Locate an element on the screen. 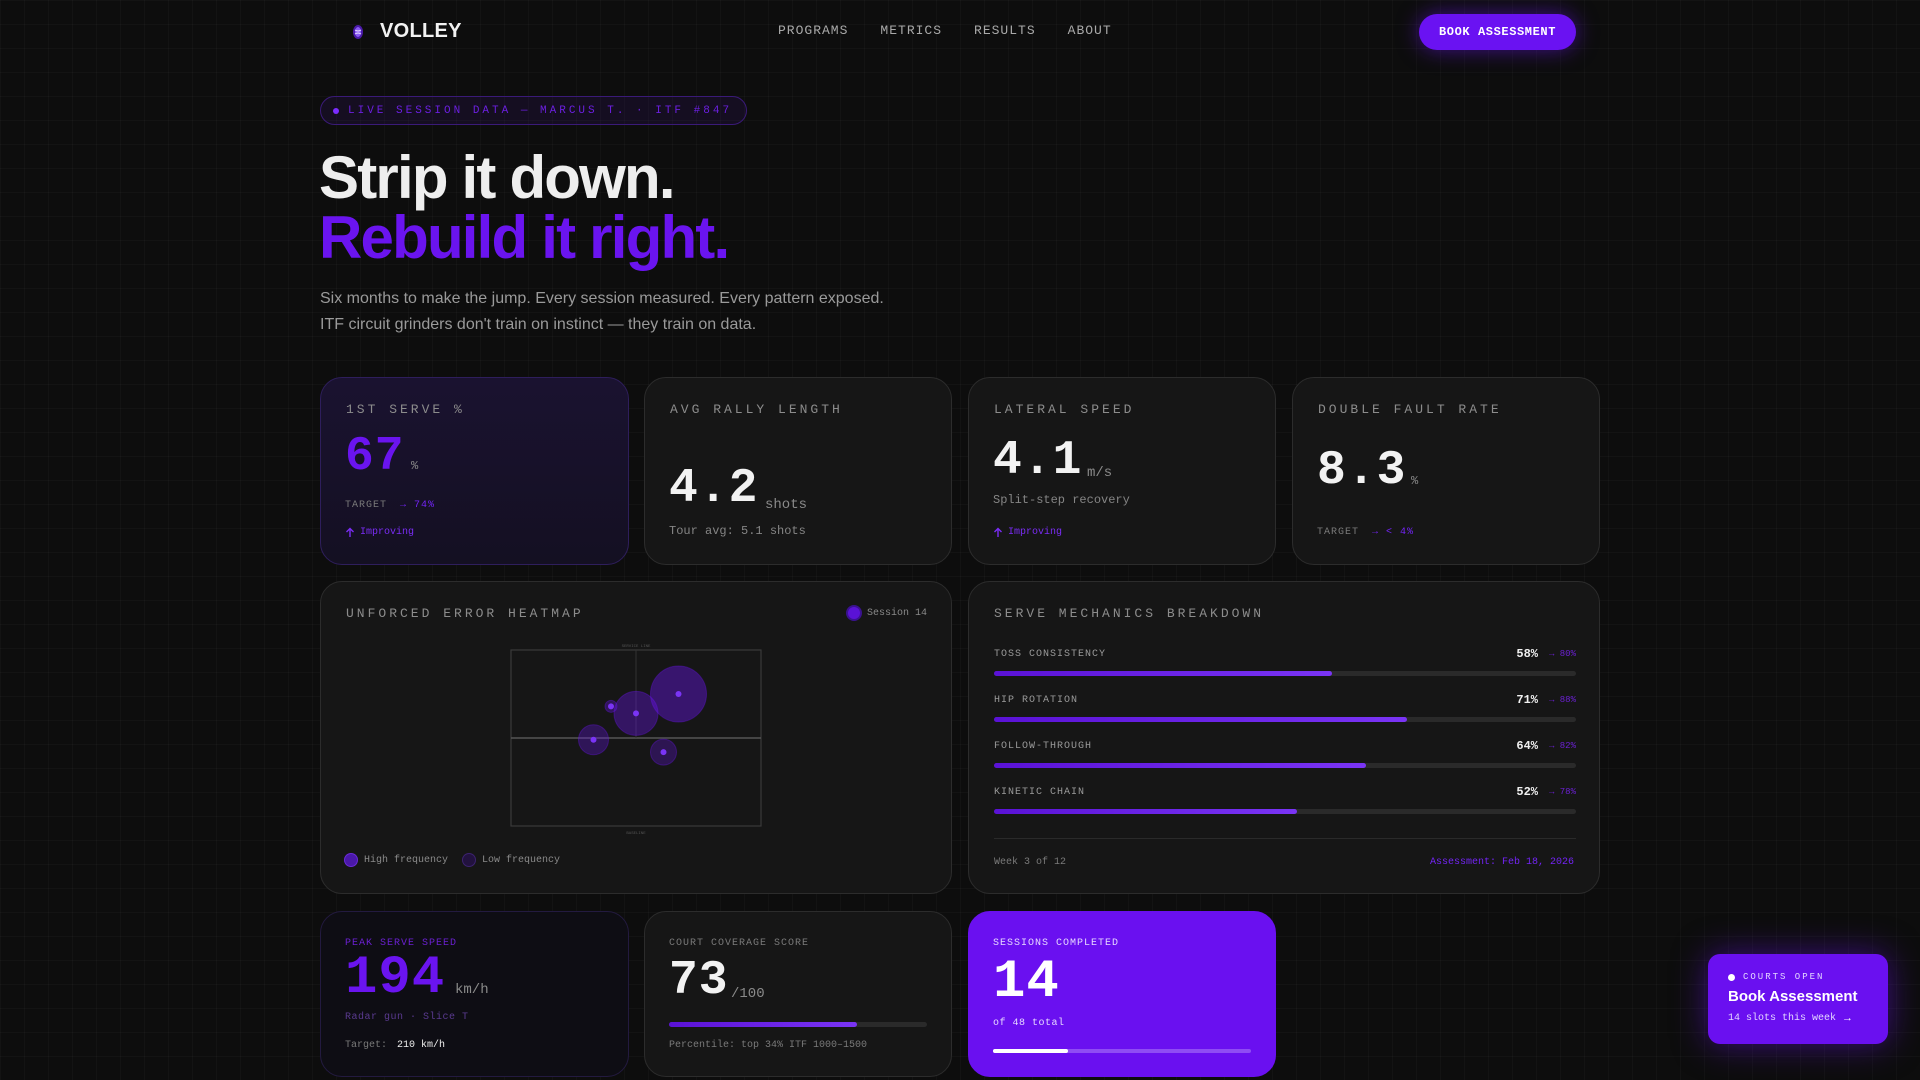  arrow-up-icon is located at coordinates (998, 532).